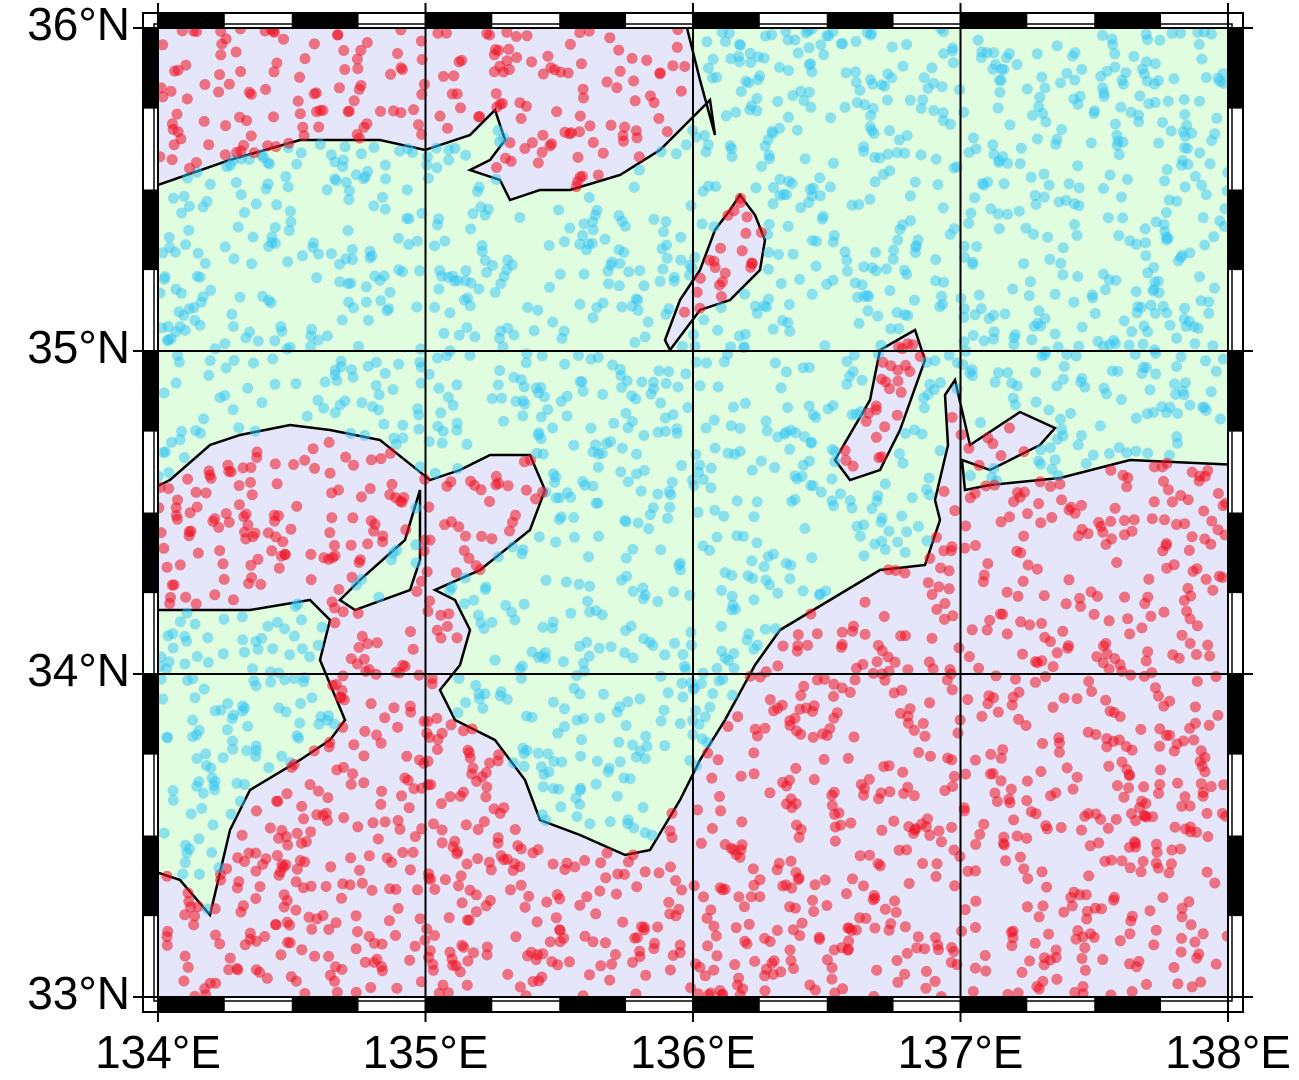 The image size is (1299, 1080). Describe the element at coordinates (961, 1052) in the screenshot. I see `lon-label: 137°E` at that location.